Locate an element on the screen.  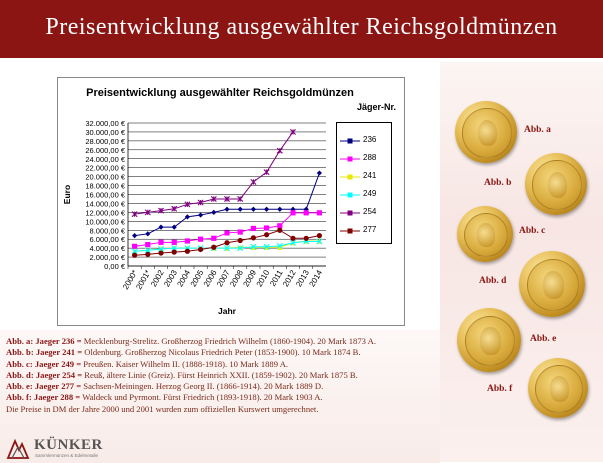
chart-legend: 236 288 241 249 254 277 is located at coordinates (364, 183).